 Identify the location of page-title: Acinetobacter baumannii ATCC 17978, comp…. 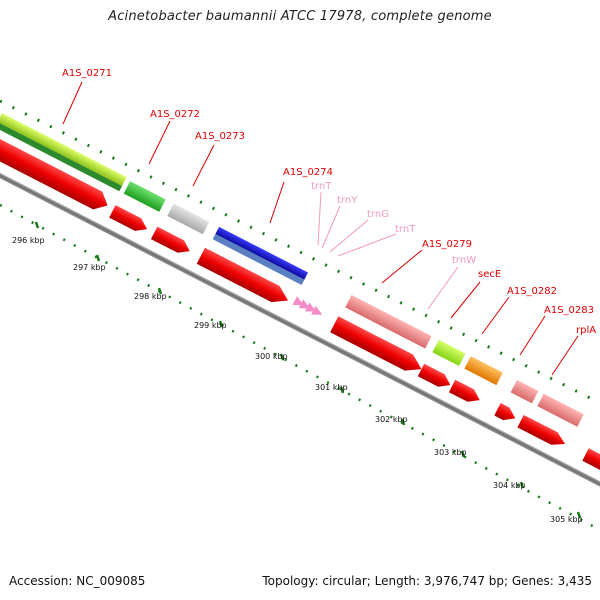
(300, 16).